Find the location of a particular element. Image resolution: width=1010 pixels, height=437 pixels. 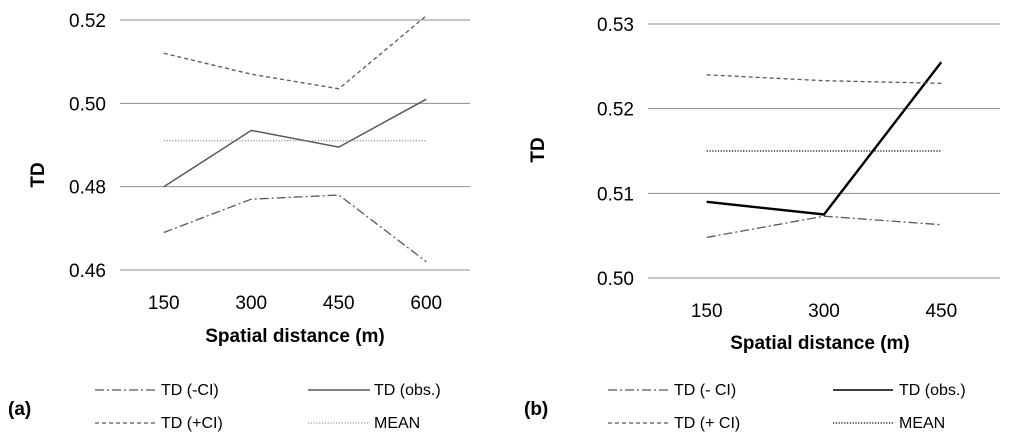

legend-label: TD (-CI) is located at coordinates (190, 390).